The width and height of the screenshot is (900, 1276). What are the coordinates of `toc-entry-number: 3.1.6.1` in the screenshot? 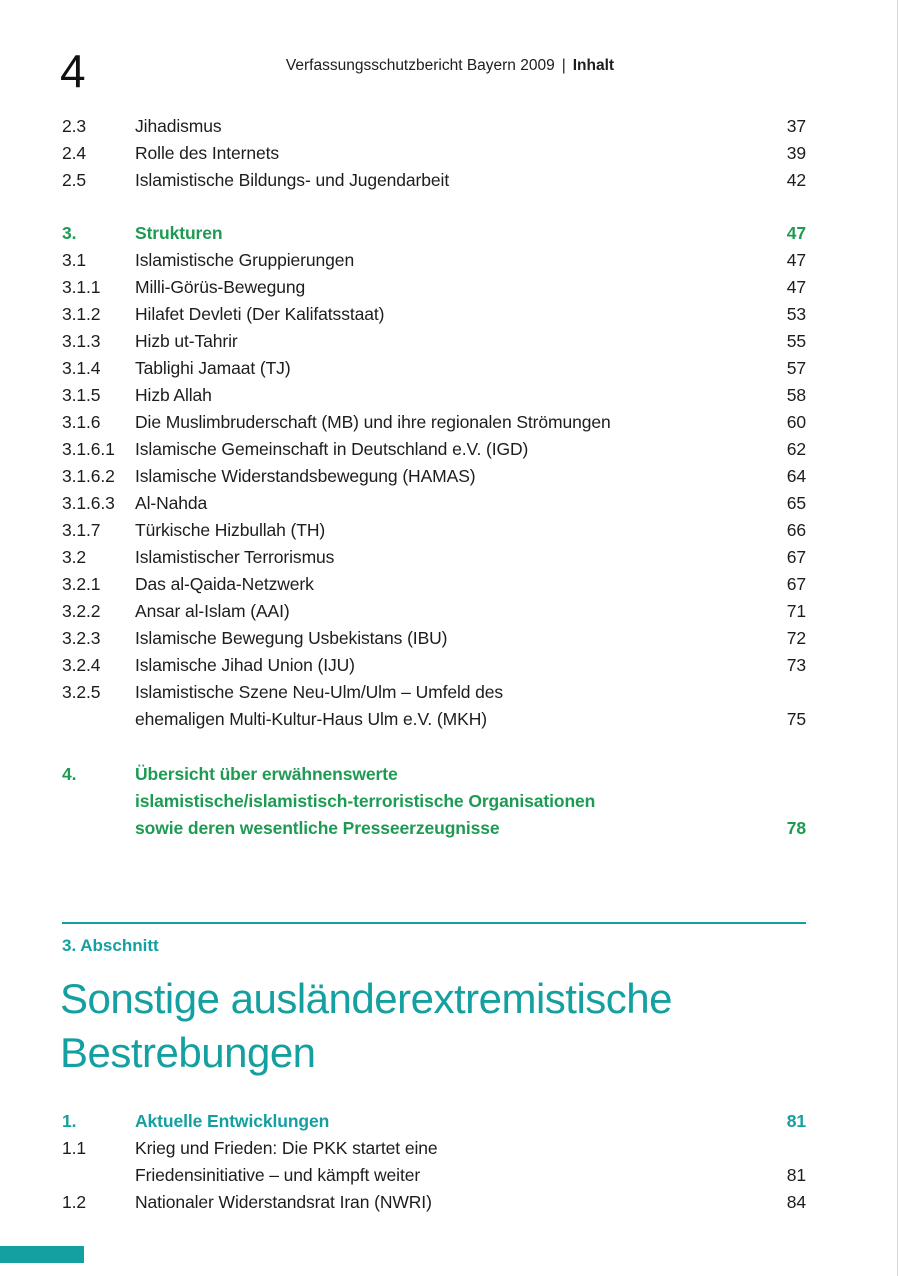 It's located at (88, 449).